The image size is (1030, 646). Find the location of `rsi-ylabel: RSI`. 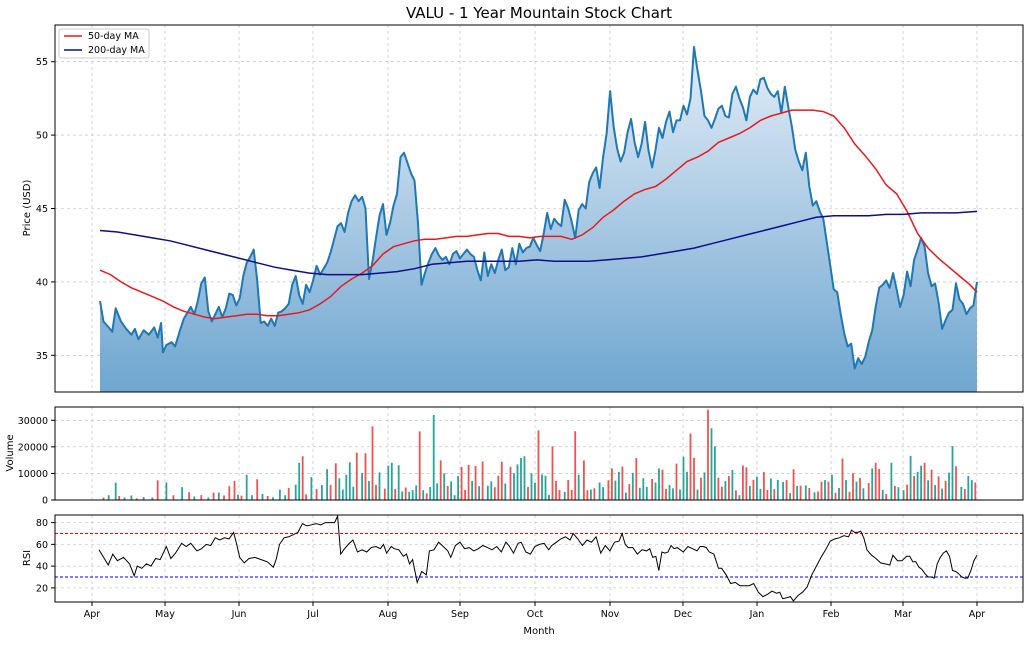

rsi-ylabel: RSI is located at coordinates (27, 558).